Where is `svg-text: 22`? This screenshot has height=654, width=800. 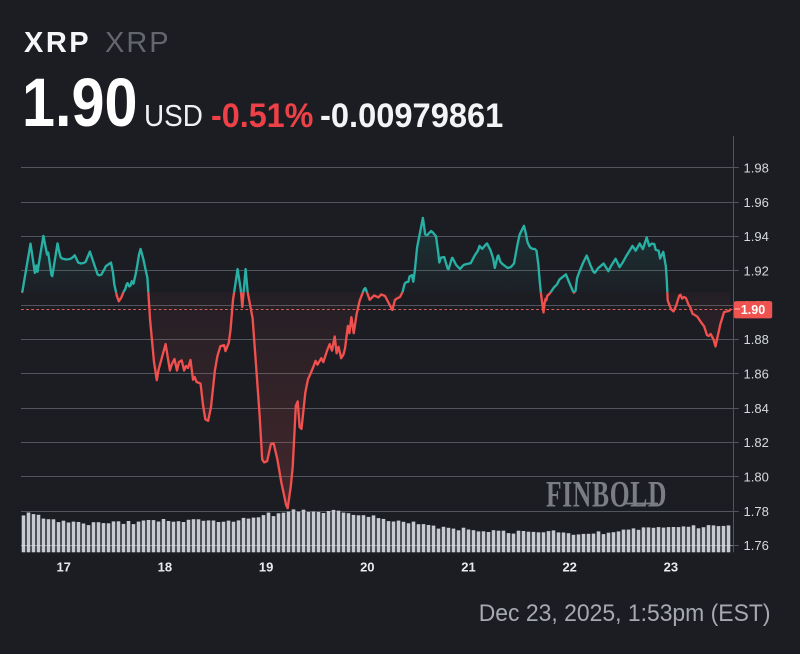 svg-text: 22 is located at coordinates (569, 566).